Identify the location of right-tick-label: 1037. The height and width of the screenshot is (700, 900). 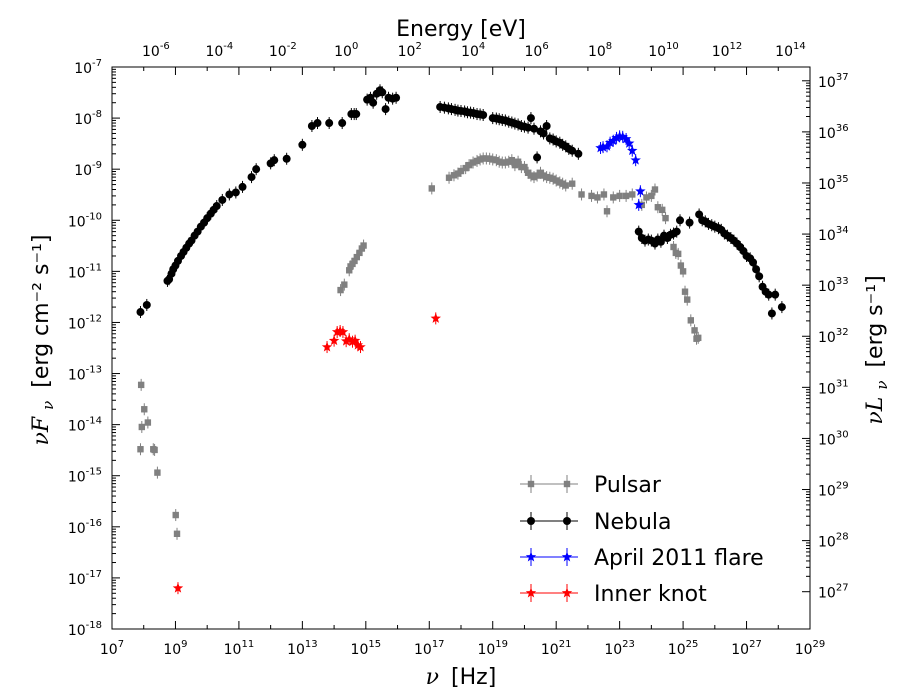
(833, 81).